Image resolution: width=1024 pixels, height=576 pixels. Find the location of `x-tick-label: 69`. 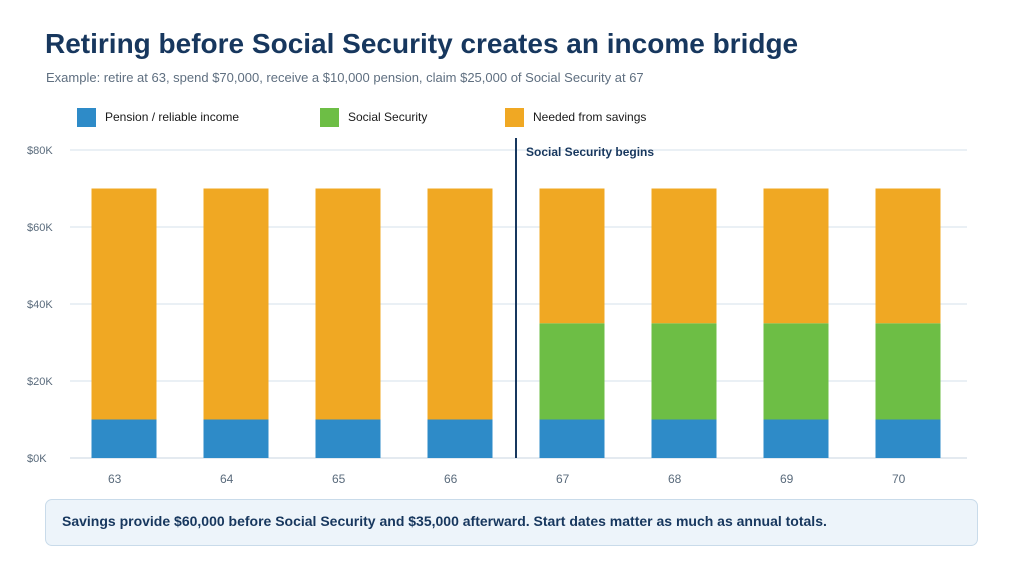

x-tick-label: 69 is located at coordinates (787, 479).